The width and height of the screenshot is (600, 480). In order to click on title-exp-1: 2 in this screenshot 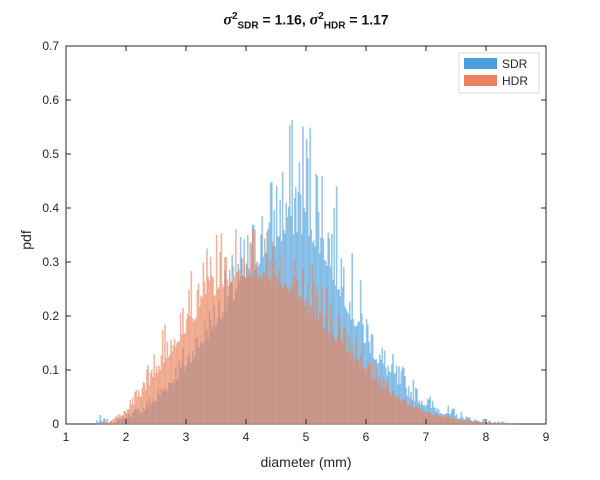, I will do `click(234, 16)`.